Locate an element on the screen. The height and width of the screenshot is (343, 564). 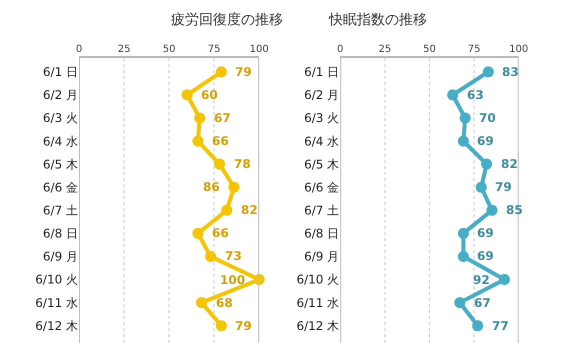
data-label: 85 is located at coordinates (514, 210).